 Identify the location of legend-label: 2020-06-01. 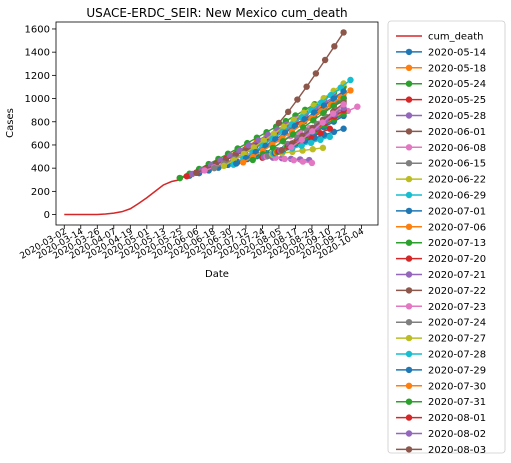
(457, 132).